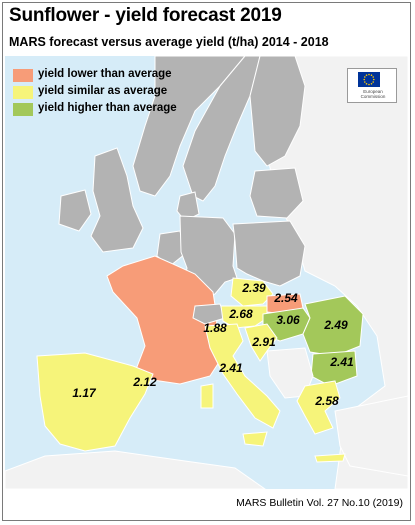 Image resolution: width=415 pixels, height=525 pixels. Describe the element at coordinates (319, 503) in the screenshot. I see `bulletin-footer: MARS Bulletin Vol. 27 No.10 (2019)` at that location.